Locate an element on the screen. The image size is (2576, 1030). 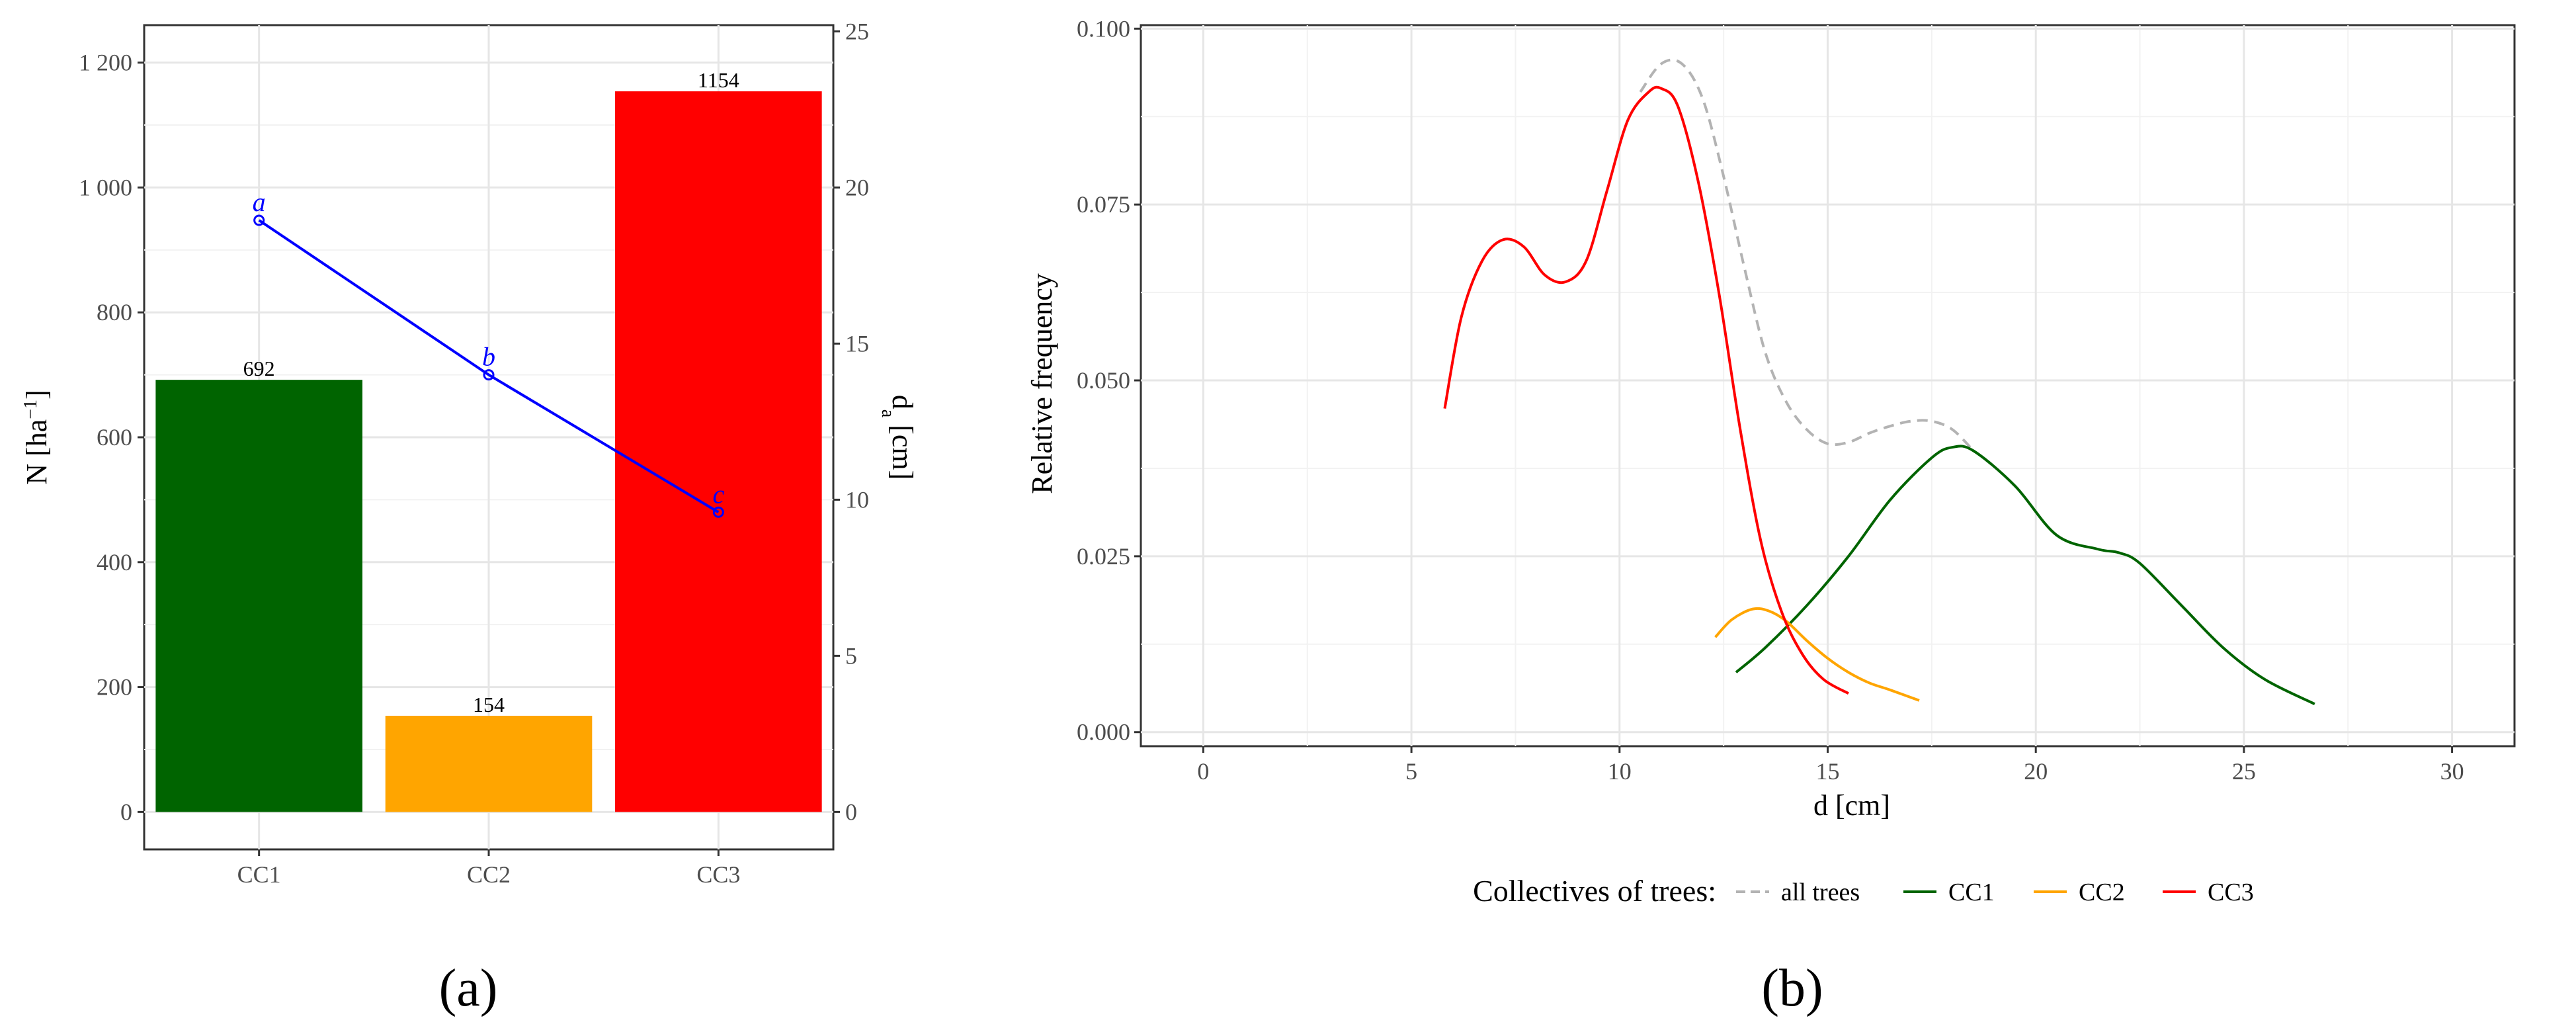
panel-b-y-axis-label: Relative frequency is located at coordinates (1042, 383).